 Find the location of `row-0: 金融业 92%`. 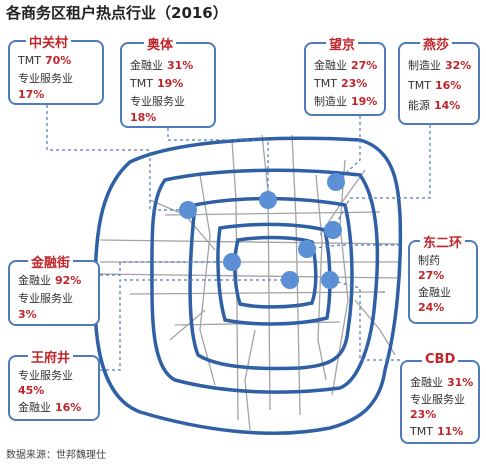

row-0: 金融业 92% is located at coordinates (50, 280).